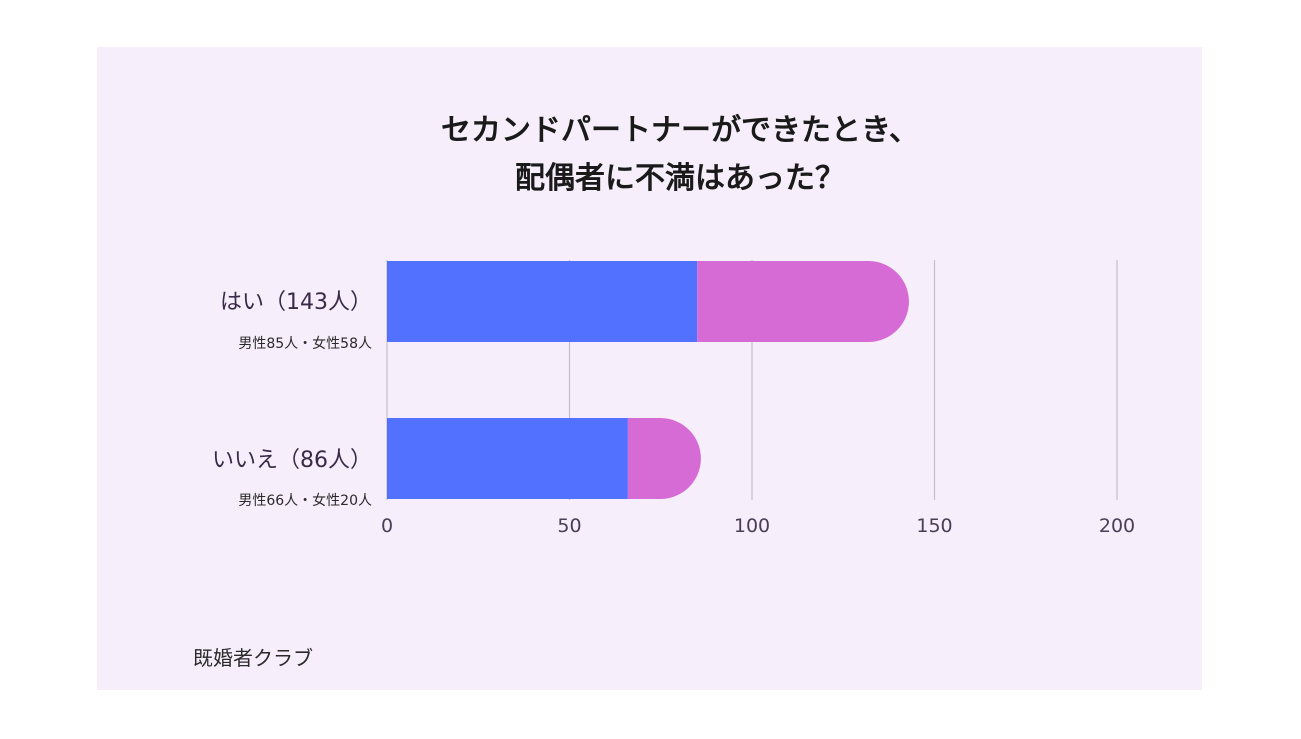 The width and height of the screenshot is (1301, 739). Describe the element at coordinates (296, 302) in the screenshot. I see `category-label-yes: はい（143人）` at that location.